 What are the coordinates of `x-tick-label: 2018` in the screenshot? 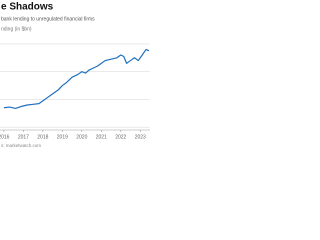 It's located at (42, 137).